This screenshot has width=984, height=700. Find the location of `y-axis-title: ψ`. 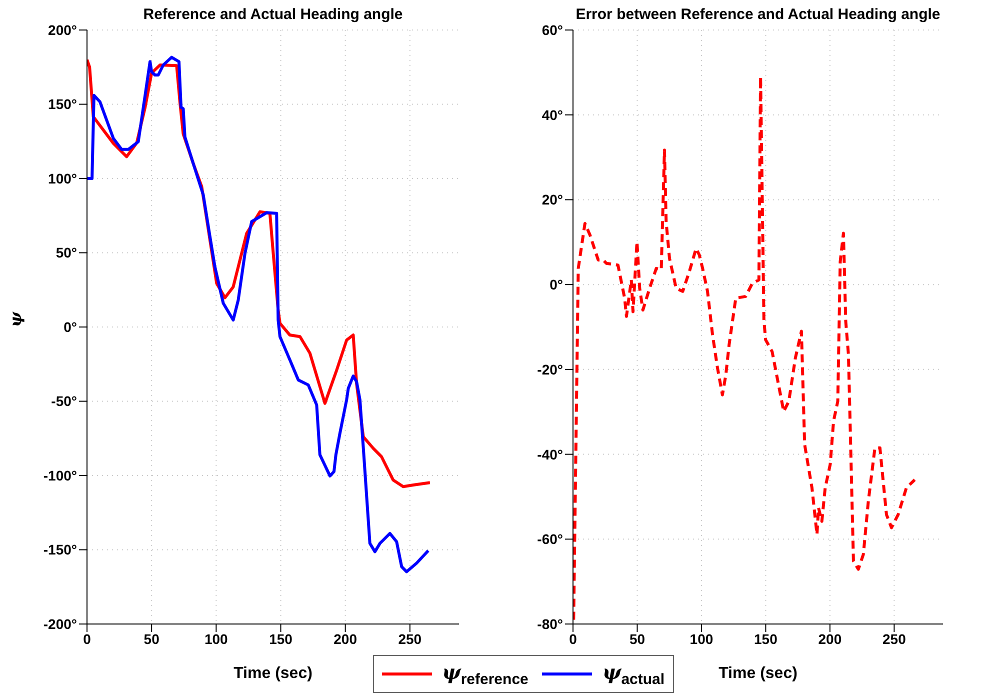

y-axis-title: ψ is located at coordinates (16, 320).